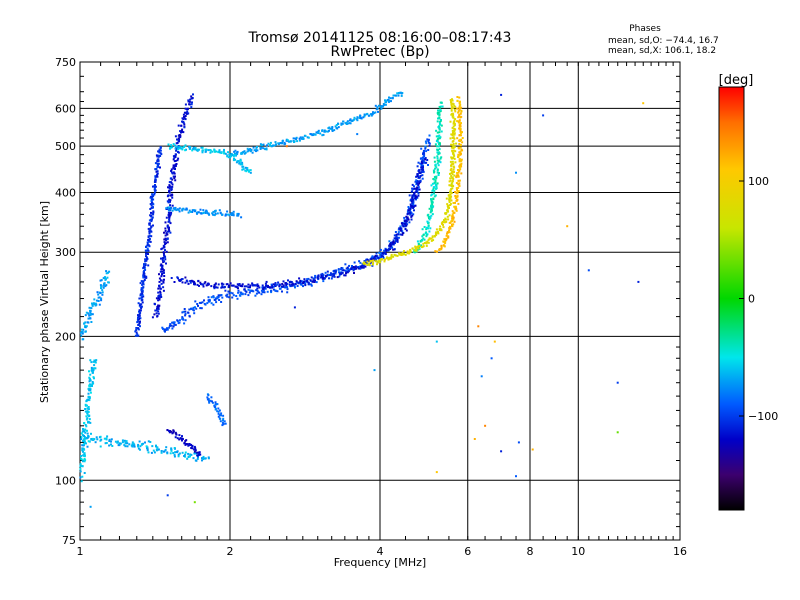  What do you see at coordinates (530, 551) in the screenshot?
I see `x-tick-label: 8` at bounding box center [530, 551].